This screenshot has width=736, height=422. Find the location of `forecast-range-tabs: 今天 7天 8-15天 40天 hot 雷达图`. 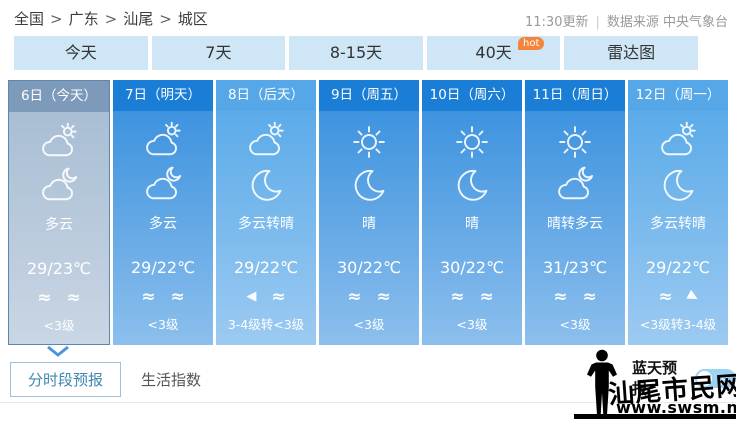

forecast-range-tabs: 今天 7天 8-15天 40天 hot 雷达图 is located at coordinates (356, 53).